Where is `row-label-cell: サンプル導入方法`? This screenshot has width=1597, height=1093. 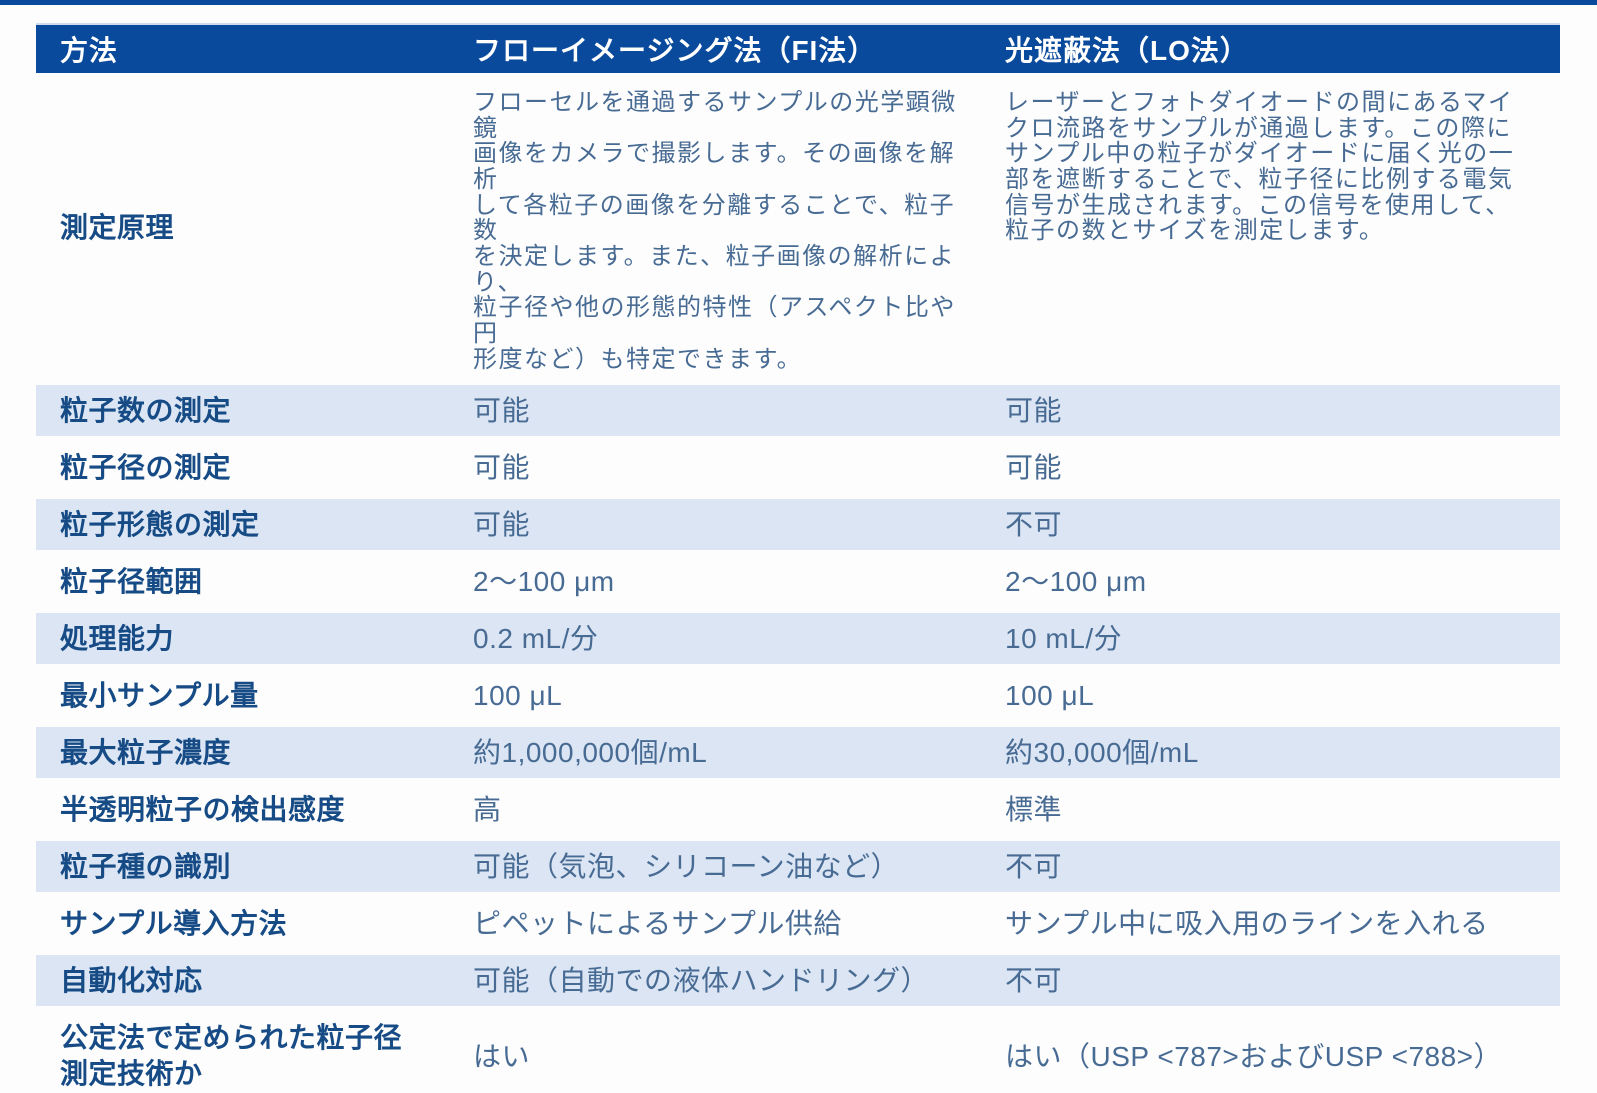
row-label-cell: サンプル導入方法 is located at coordinates (174, 923).